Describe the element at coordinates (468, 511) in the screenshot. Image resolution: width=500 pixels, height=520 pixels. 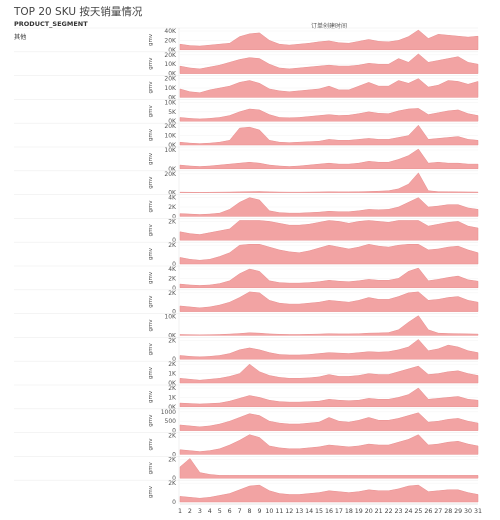
I see `x-tick-label: 30` at that location.